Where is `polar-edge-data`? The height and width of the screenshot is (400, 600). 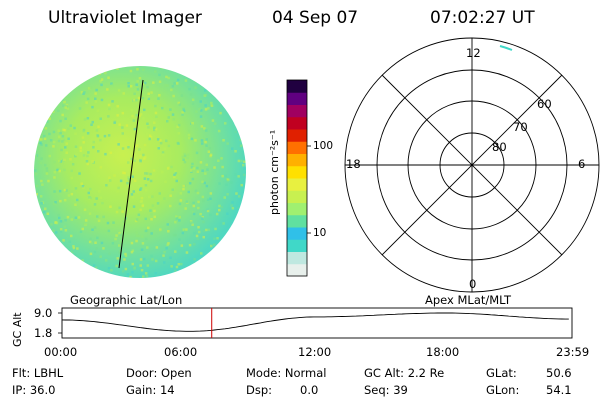 polar-edge-data is located at coordinates (506, 48).